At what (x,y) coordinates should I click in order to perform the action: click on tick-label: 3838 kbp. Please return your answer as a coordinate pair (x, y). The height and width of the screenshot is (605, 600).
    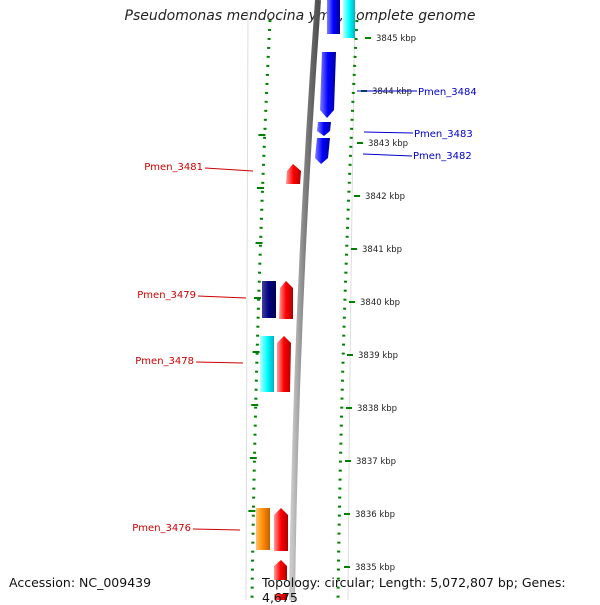
    Looking at the image, I should click on (377, 409).